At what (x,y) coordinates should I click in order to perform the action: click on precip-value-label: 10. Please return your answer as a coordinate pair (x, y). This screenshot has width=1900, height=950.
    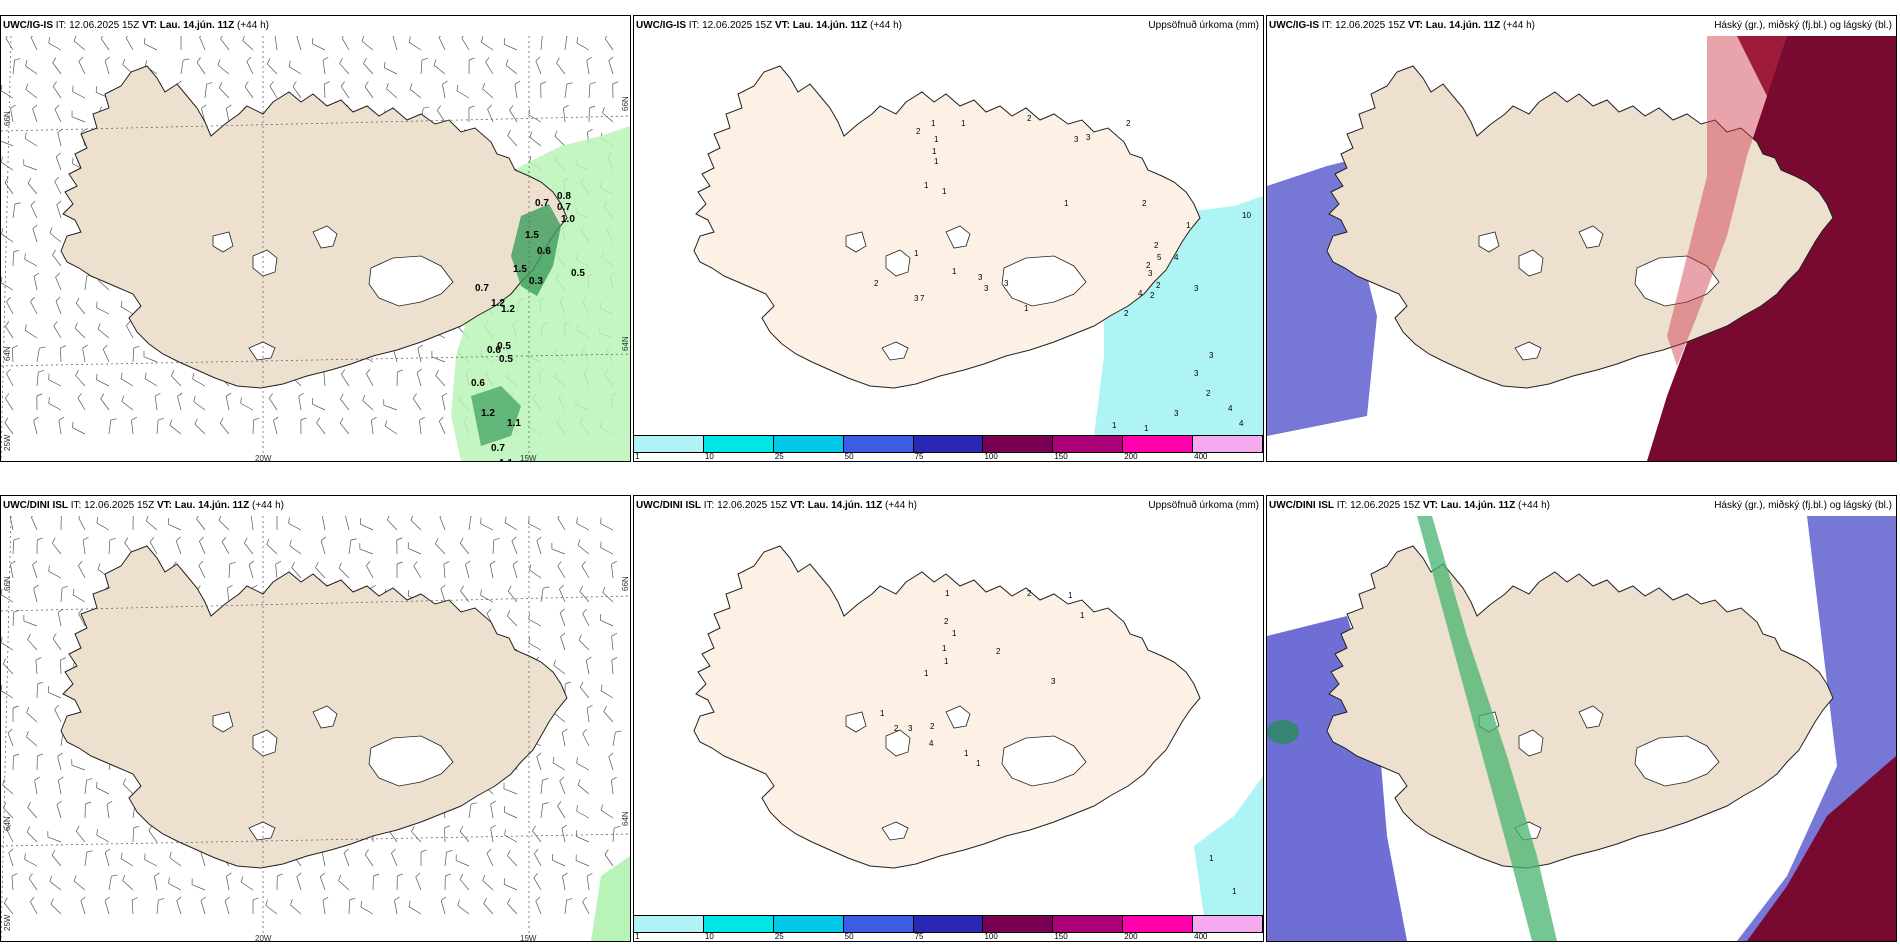
    Looking at the image, I should click on (1246, 215).